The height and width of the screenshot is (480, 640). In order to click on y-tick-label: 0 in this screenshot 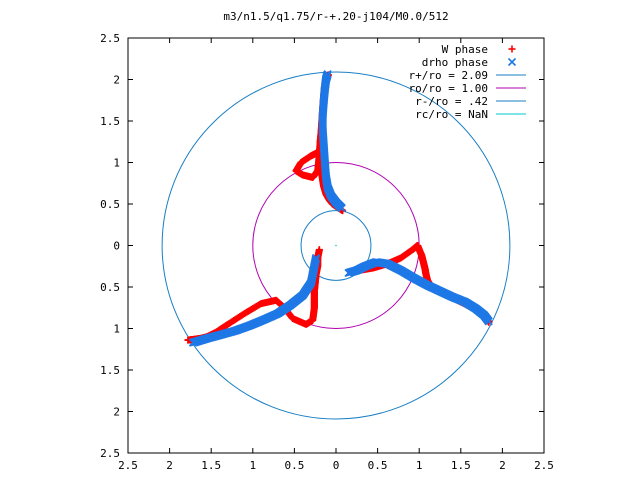, I will do `click(116, 246)`.